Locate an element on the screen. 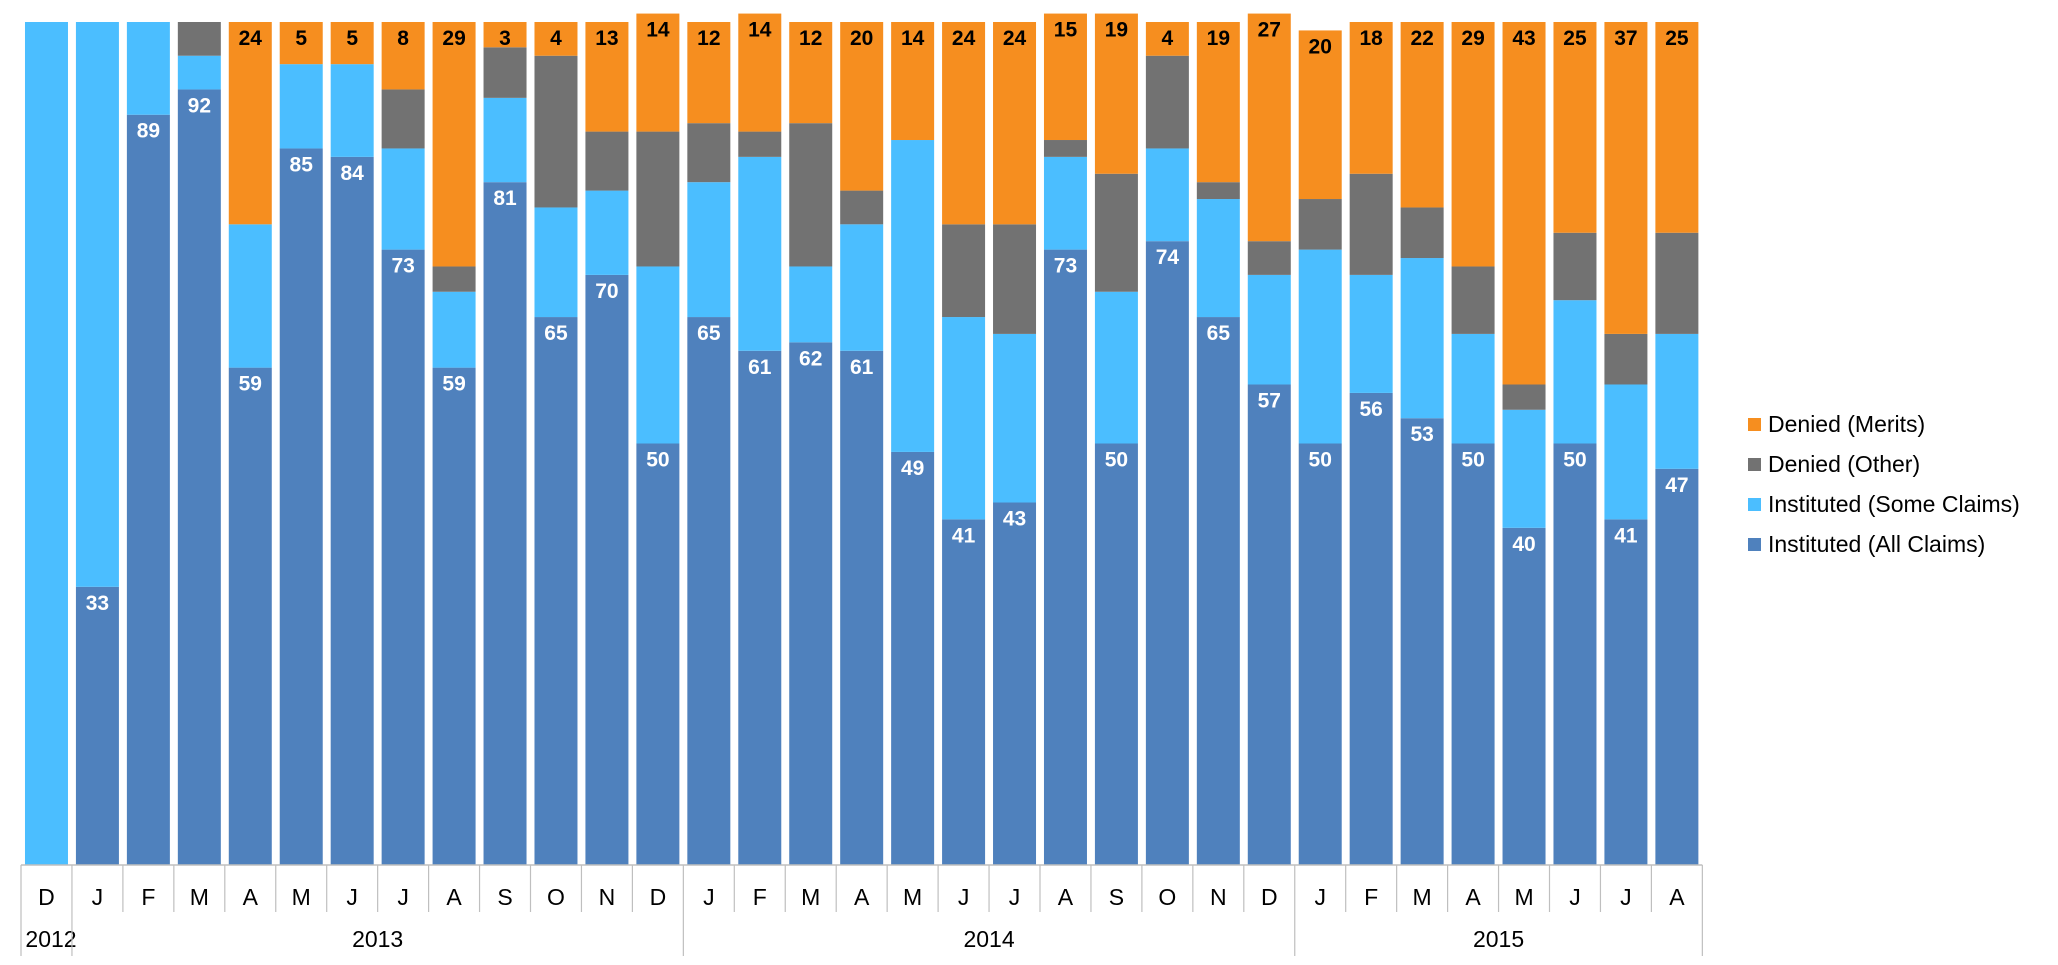 The height and width of the screenshot is (965, 2058). legend-label: Instituted (All Claims) is located at coordinates (1877, 543).